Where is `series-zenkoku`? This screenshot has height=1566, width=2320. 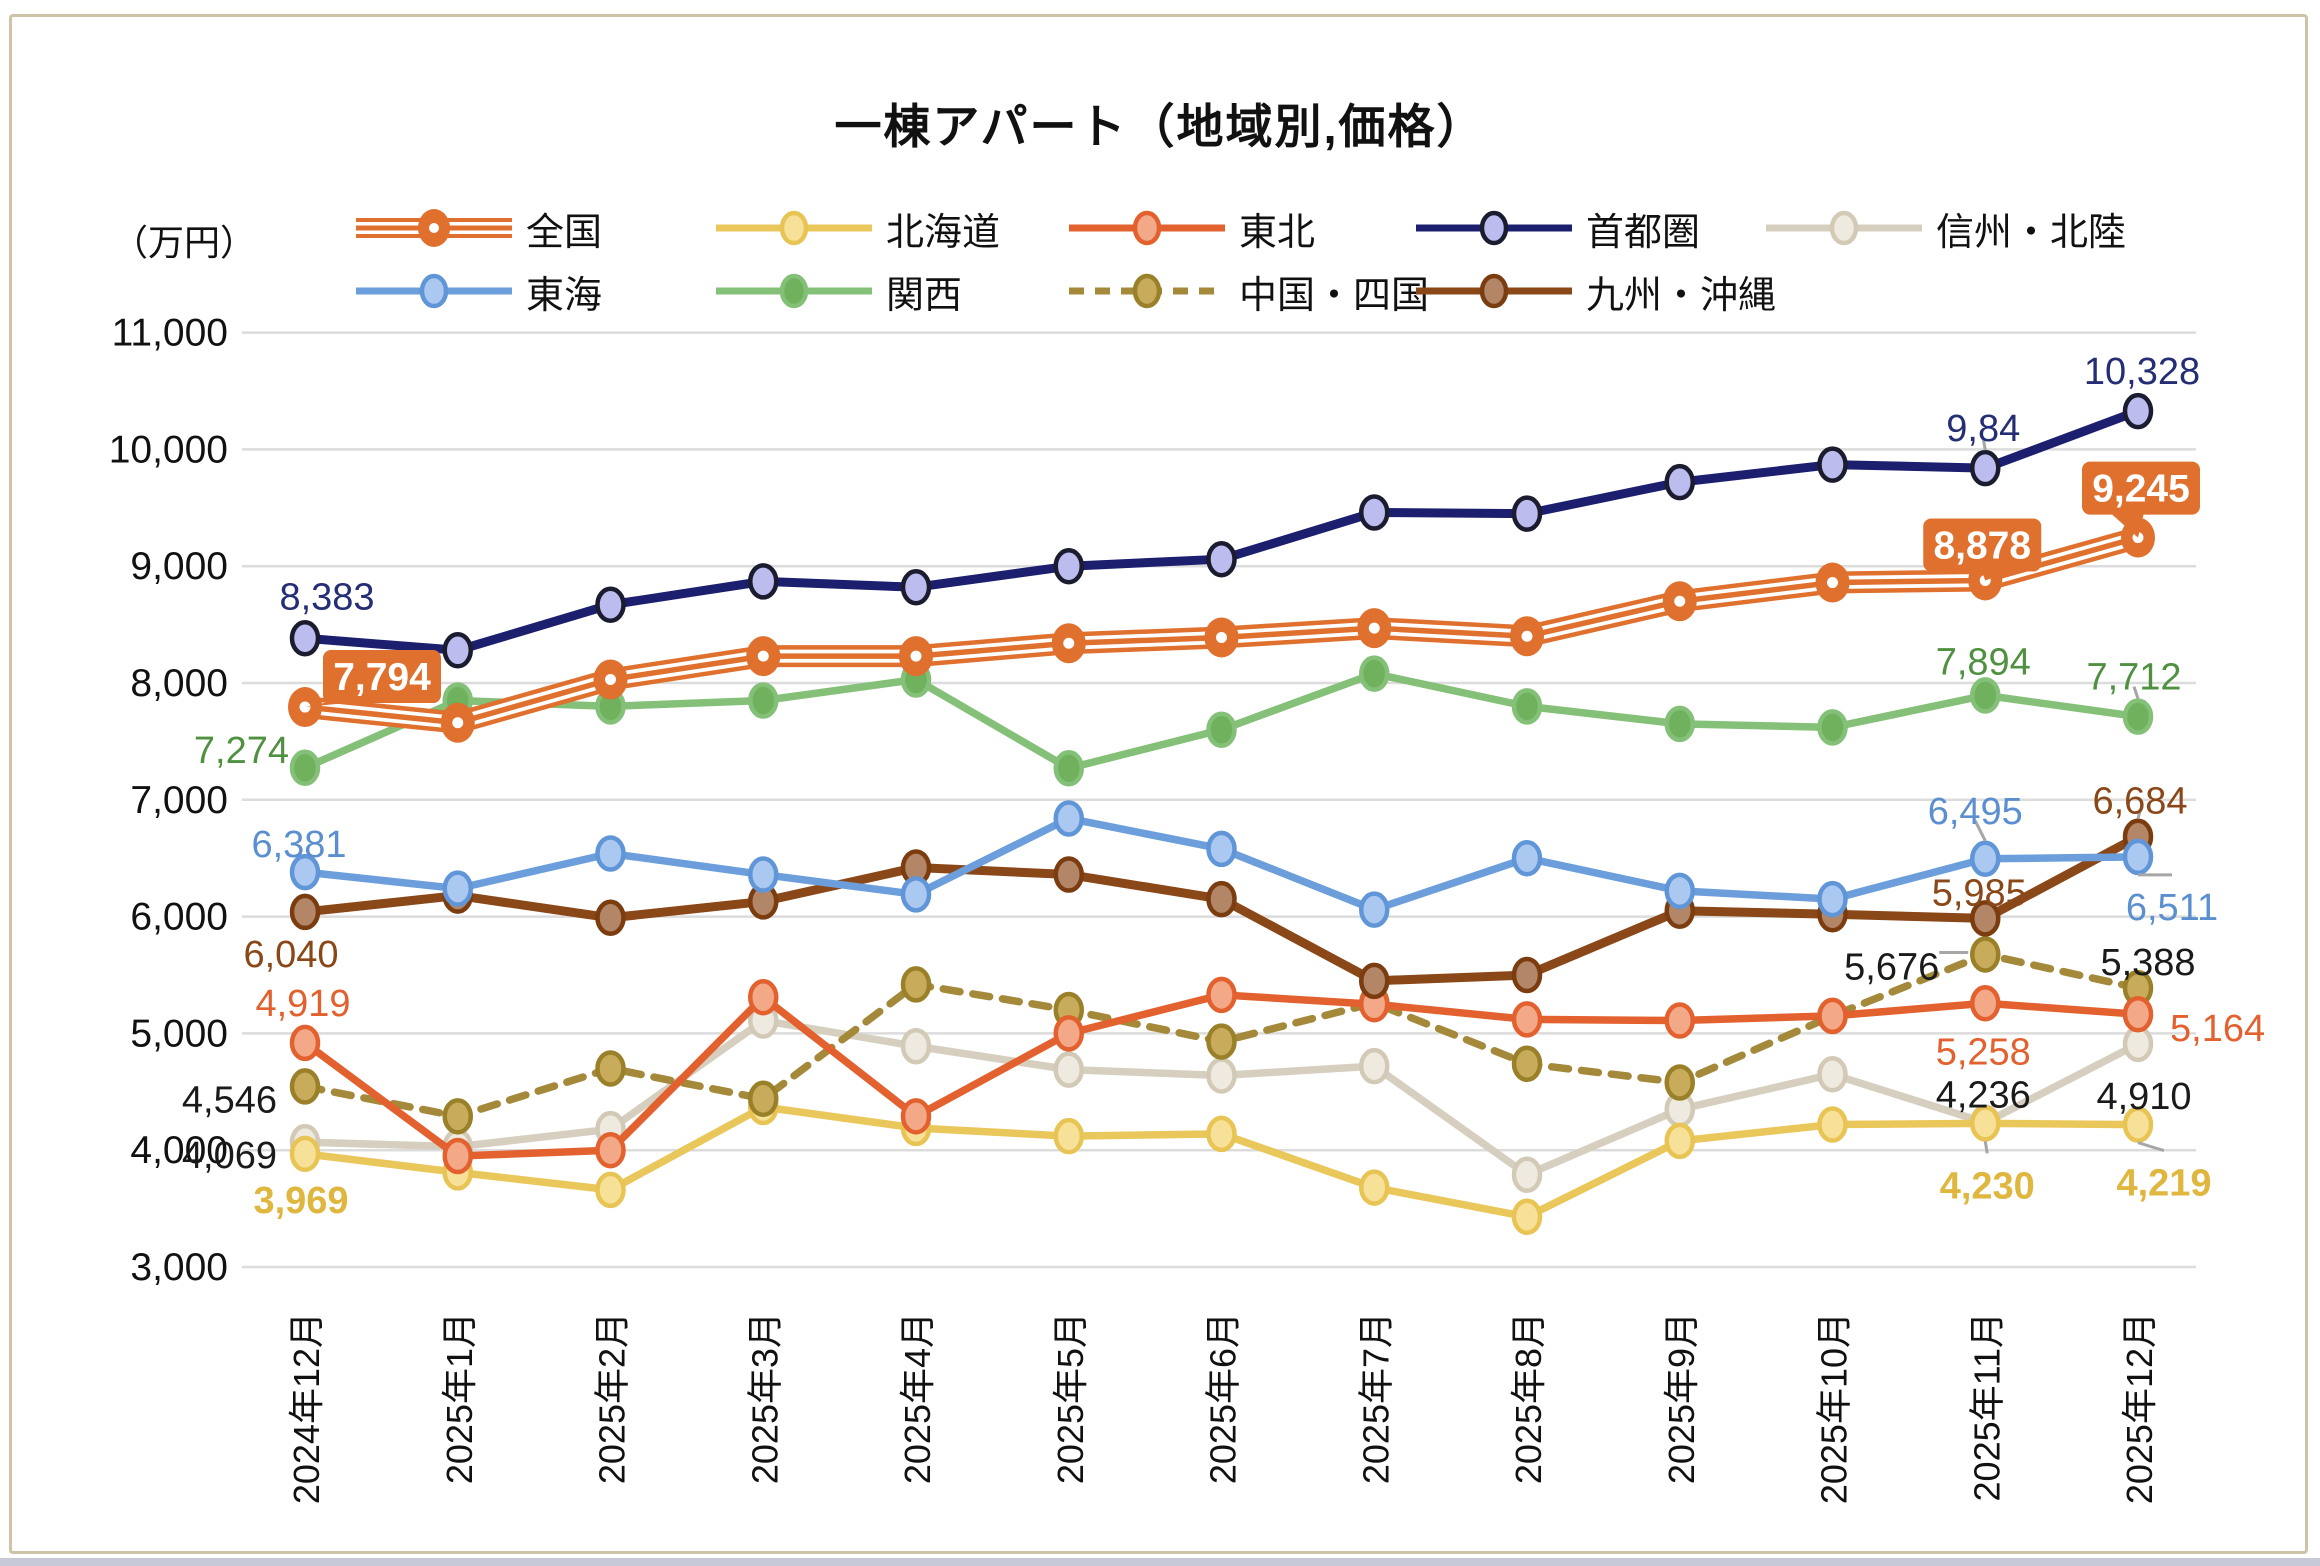
series-zenkoku is located at coordinates (1221, 630).